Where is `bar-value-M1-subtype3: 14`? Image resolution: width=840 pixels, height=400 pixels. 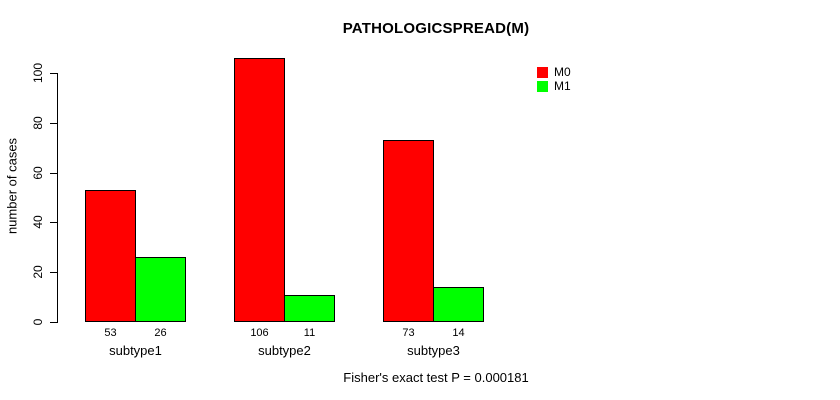
bar-value-M1-subtype3: 14 is located at coordinates (458, 333).